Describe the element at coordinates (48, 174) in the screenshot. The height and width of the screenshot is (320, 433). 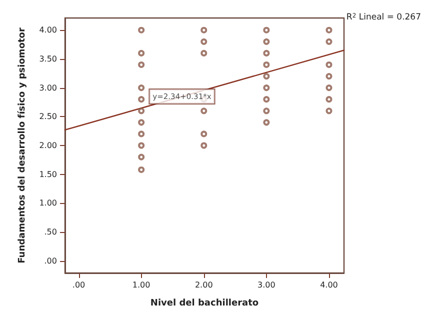
I see `y-tick-label: 1.50` at that location.